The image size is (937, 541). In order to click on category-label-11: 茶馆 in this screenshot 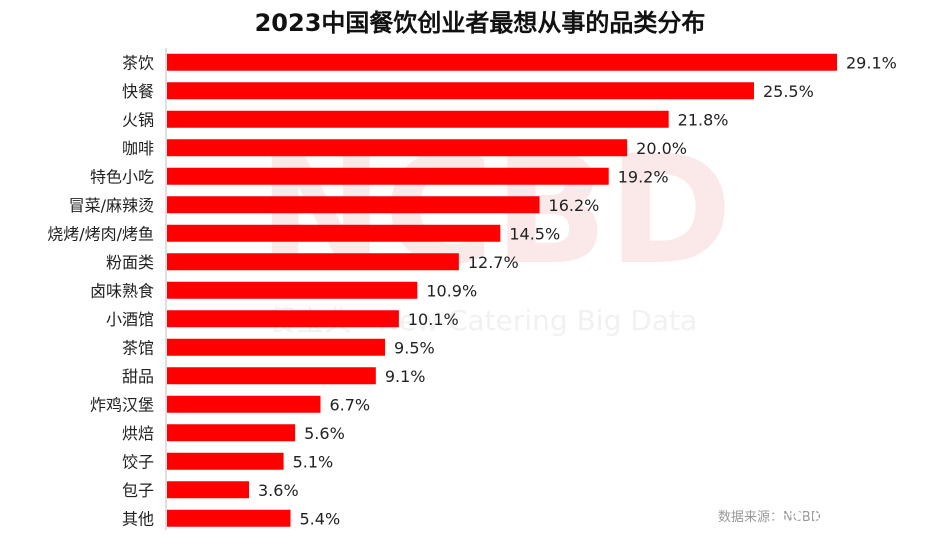, I will do `click(138, 347)`.